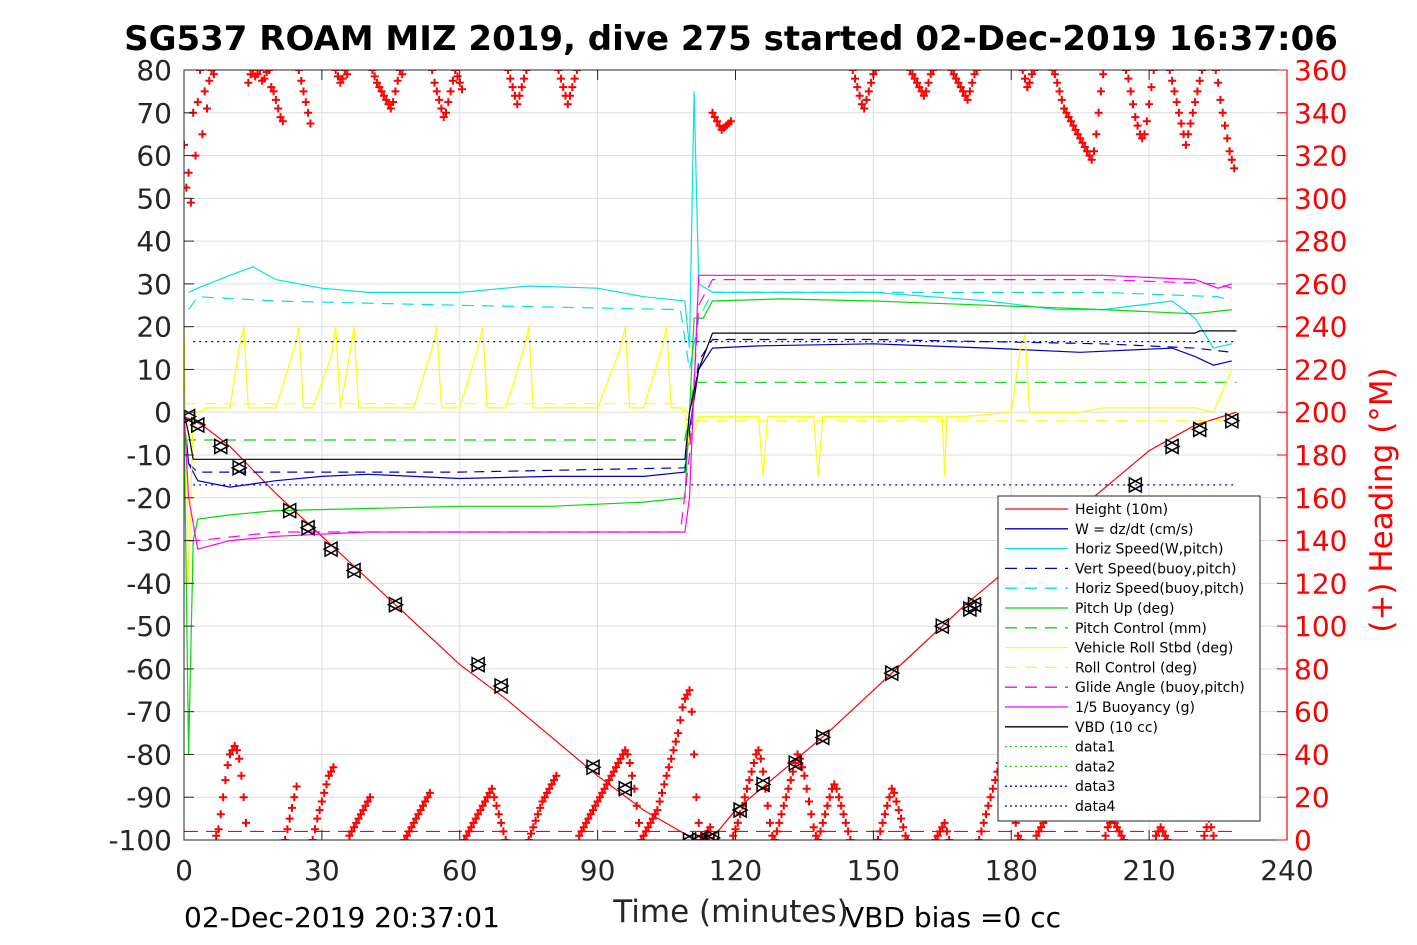  What do you see at coordinates (149, 797) in the screenshot?
I see `y-tick-label: -90` at bounding box center [149, 797].